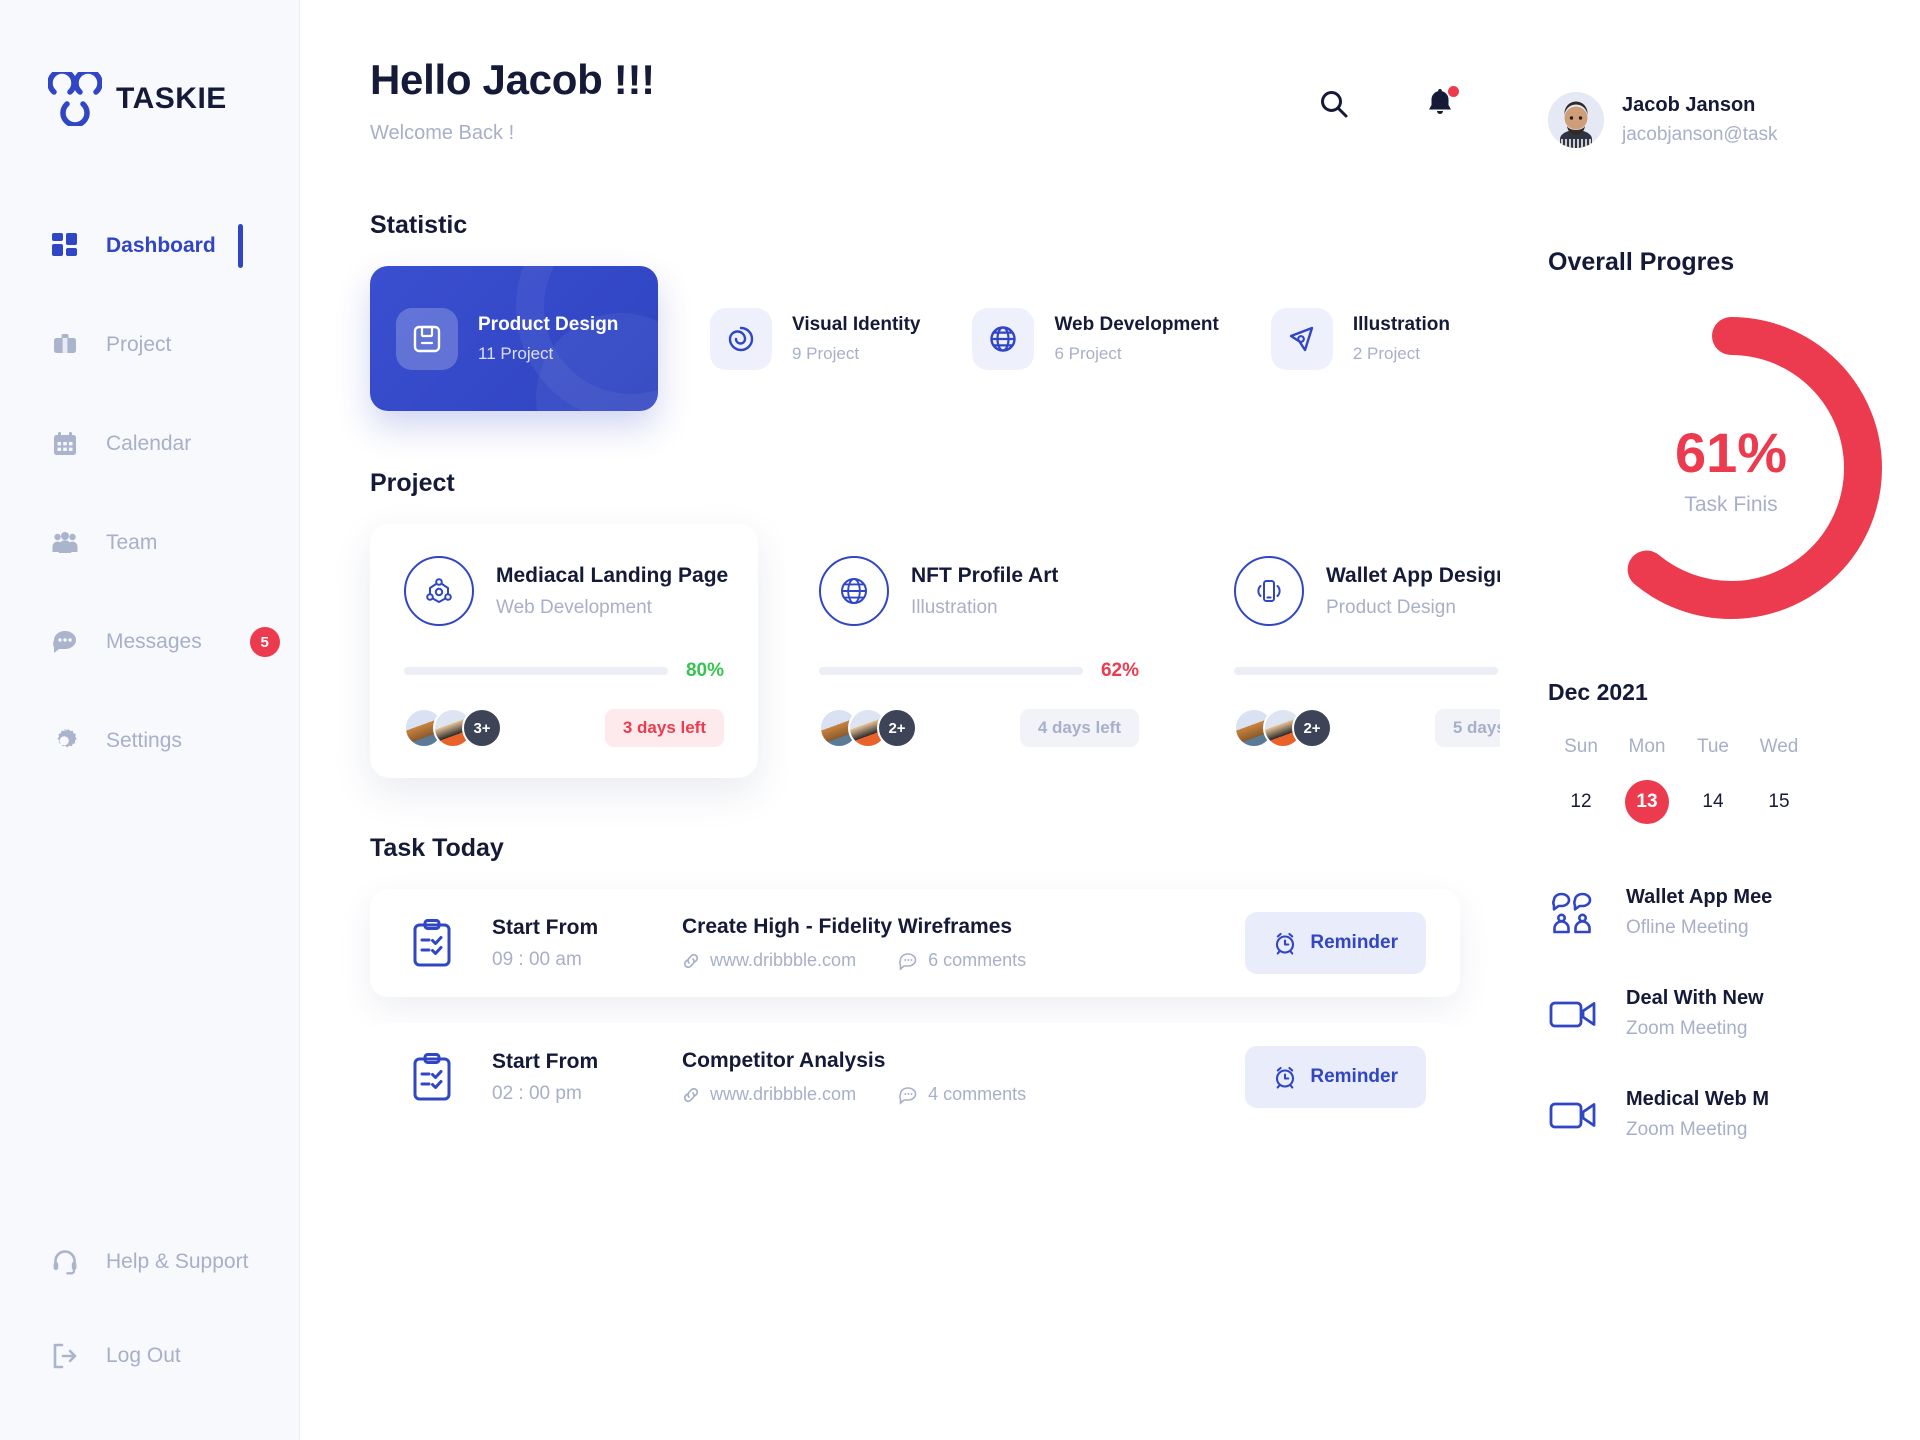 This screenshot has width=1920, height=1440. I want to click on alarm-clock-icon, so click(1285, 1077).